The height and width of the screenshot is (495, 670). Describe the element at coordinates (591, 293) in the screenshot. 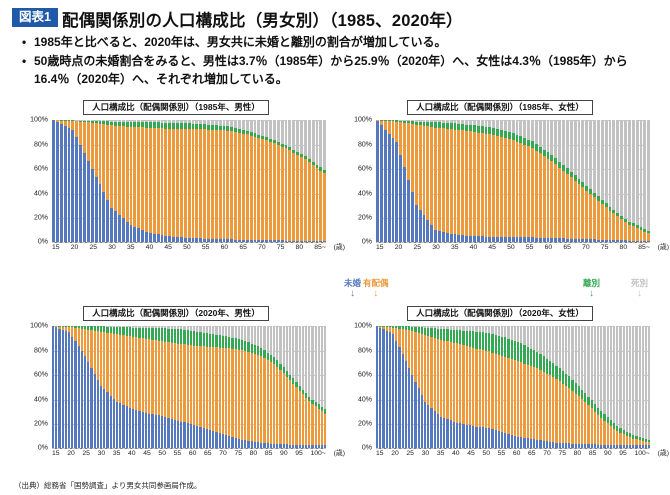

I see `down-arrow-icon: ↓` at that location.